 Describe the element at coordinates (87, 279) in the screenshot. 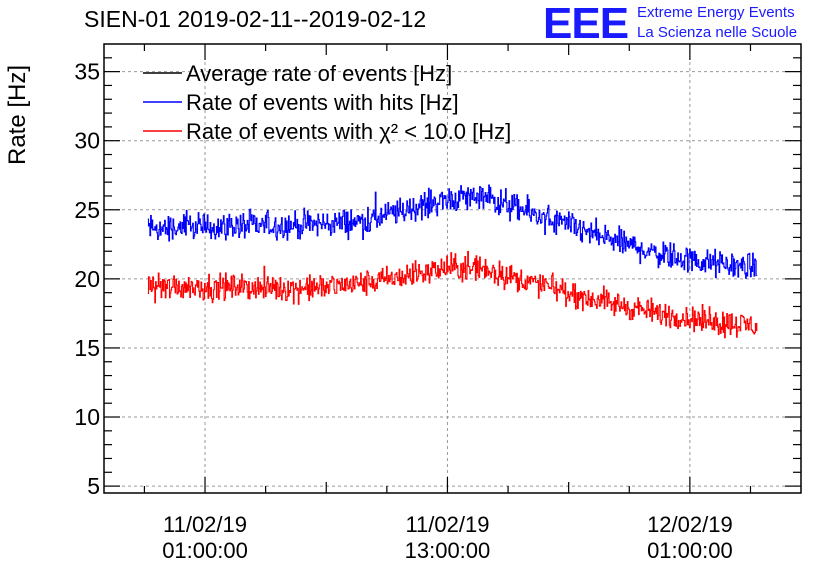

I see `y-tick-label: 20` at that location.